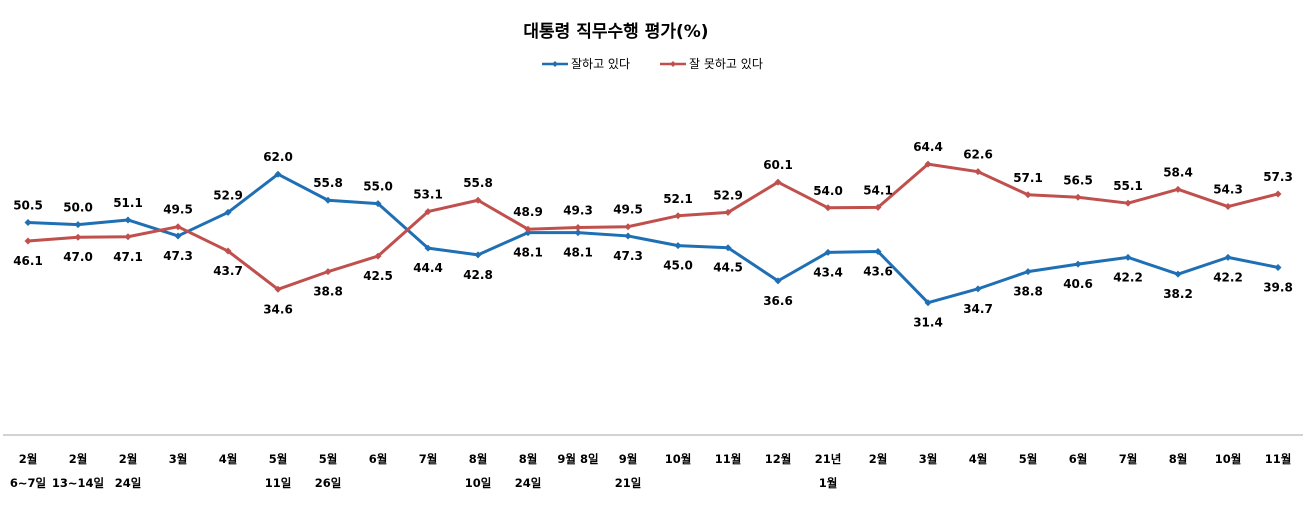 Image resolution: width=1307 pixels, height=513 pixels. Describe the element at coordinates (578, 253) in the screenshot. I see `data-label: 48.1` at that location.